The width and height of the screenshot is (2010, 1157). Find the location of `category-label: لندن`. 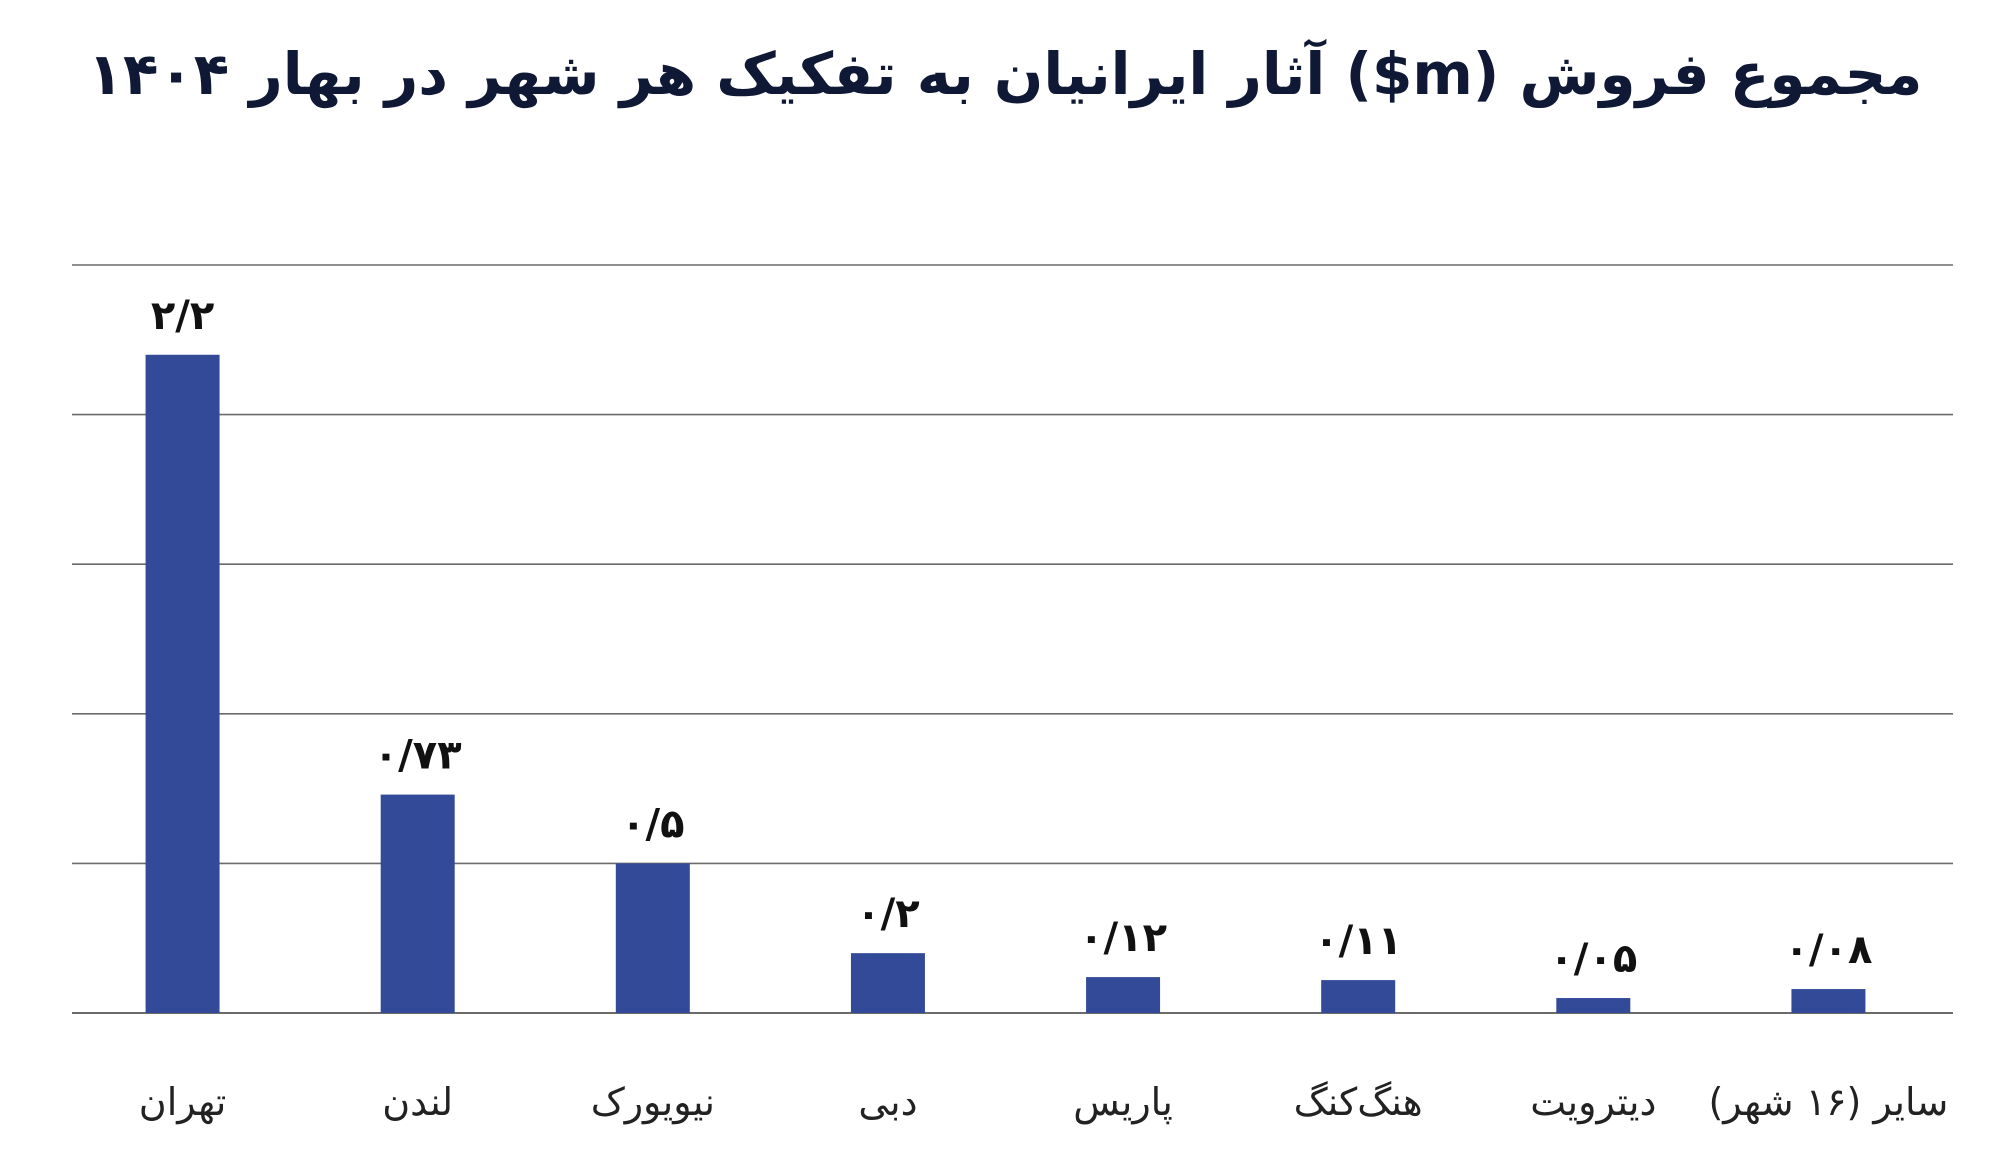

category-label: لندن is located at coordinates (417, 1102).